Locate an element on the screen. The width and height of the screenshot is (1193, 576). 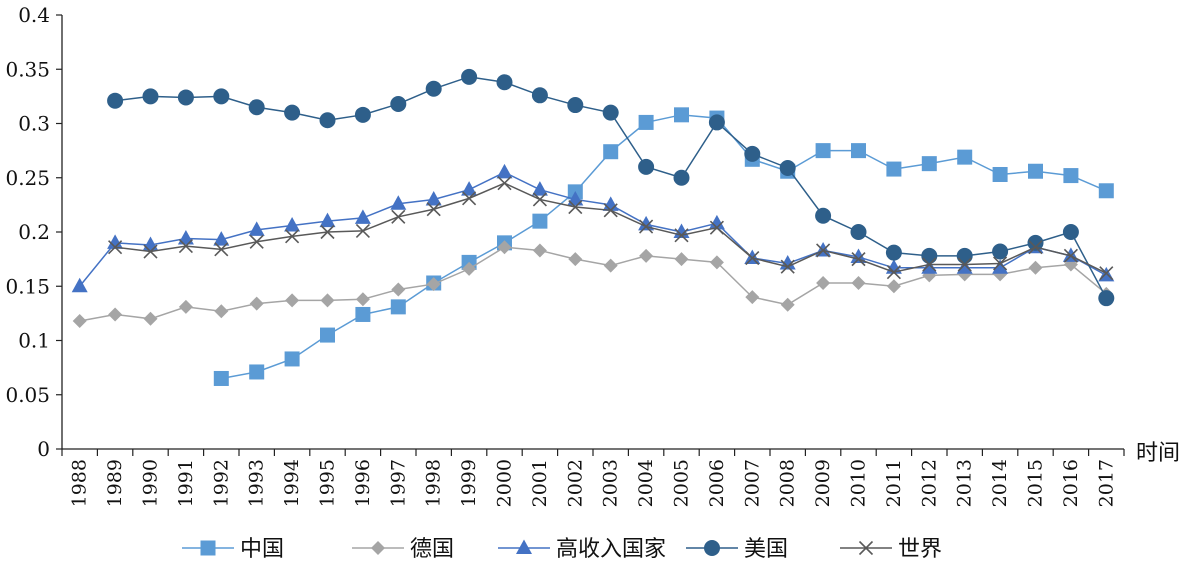
x-tick-label: 2017 is located at coordinates (1106, 483).